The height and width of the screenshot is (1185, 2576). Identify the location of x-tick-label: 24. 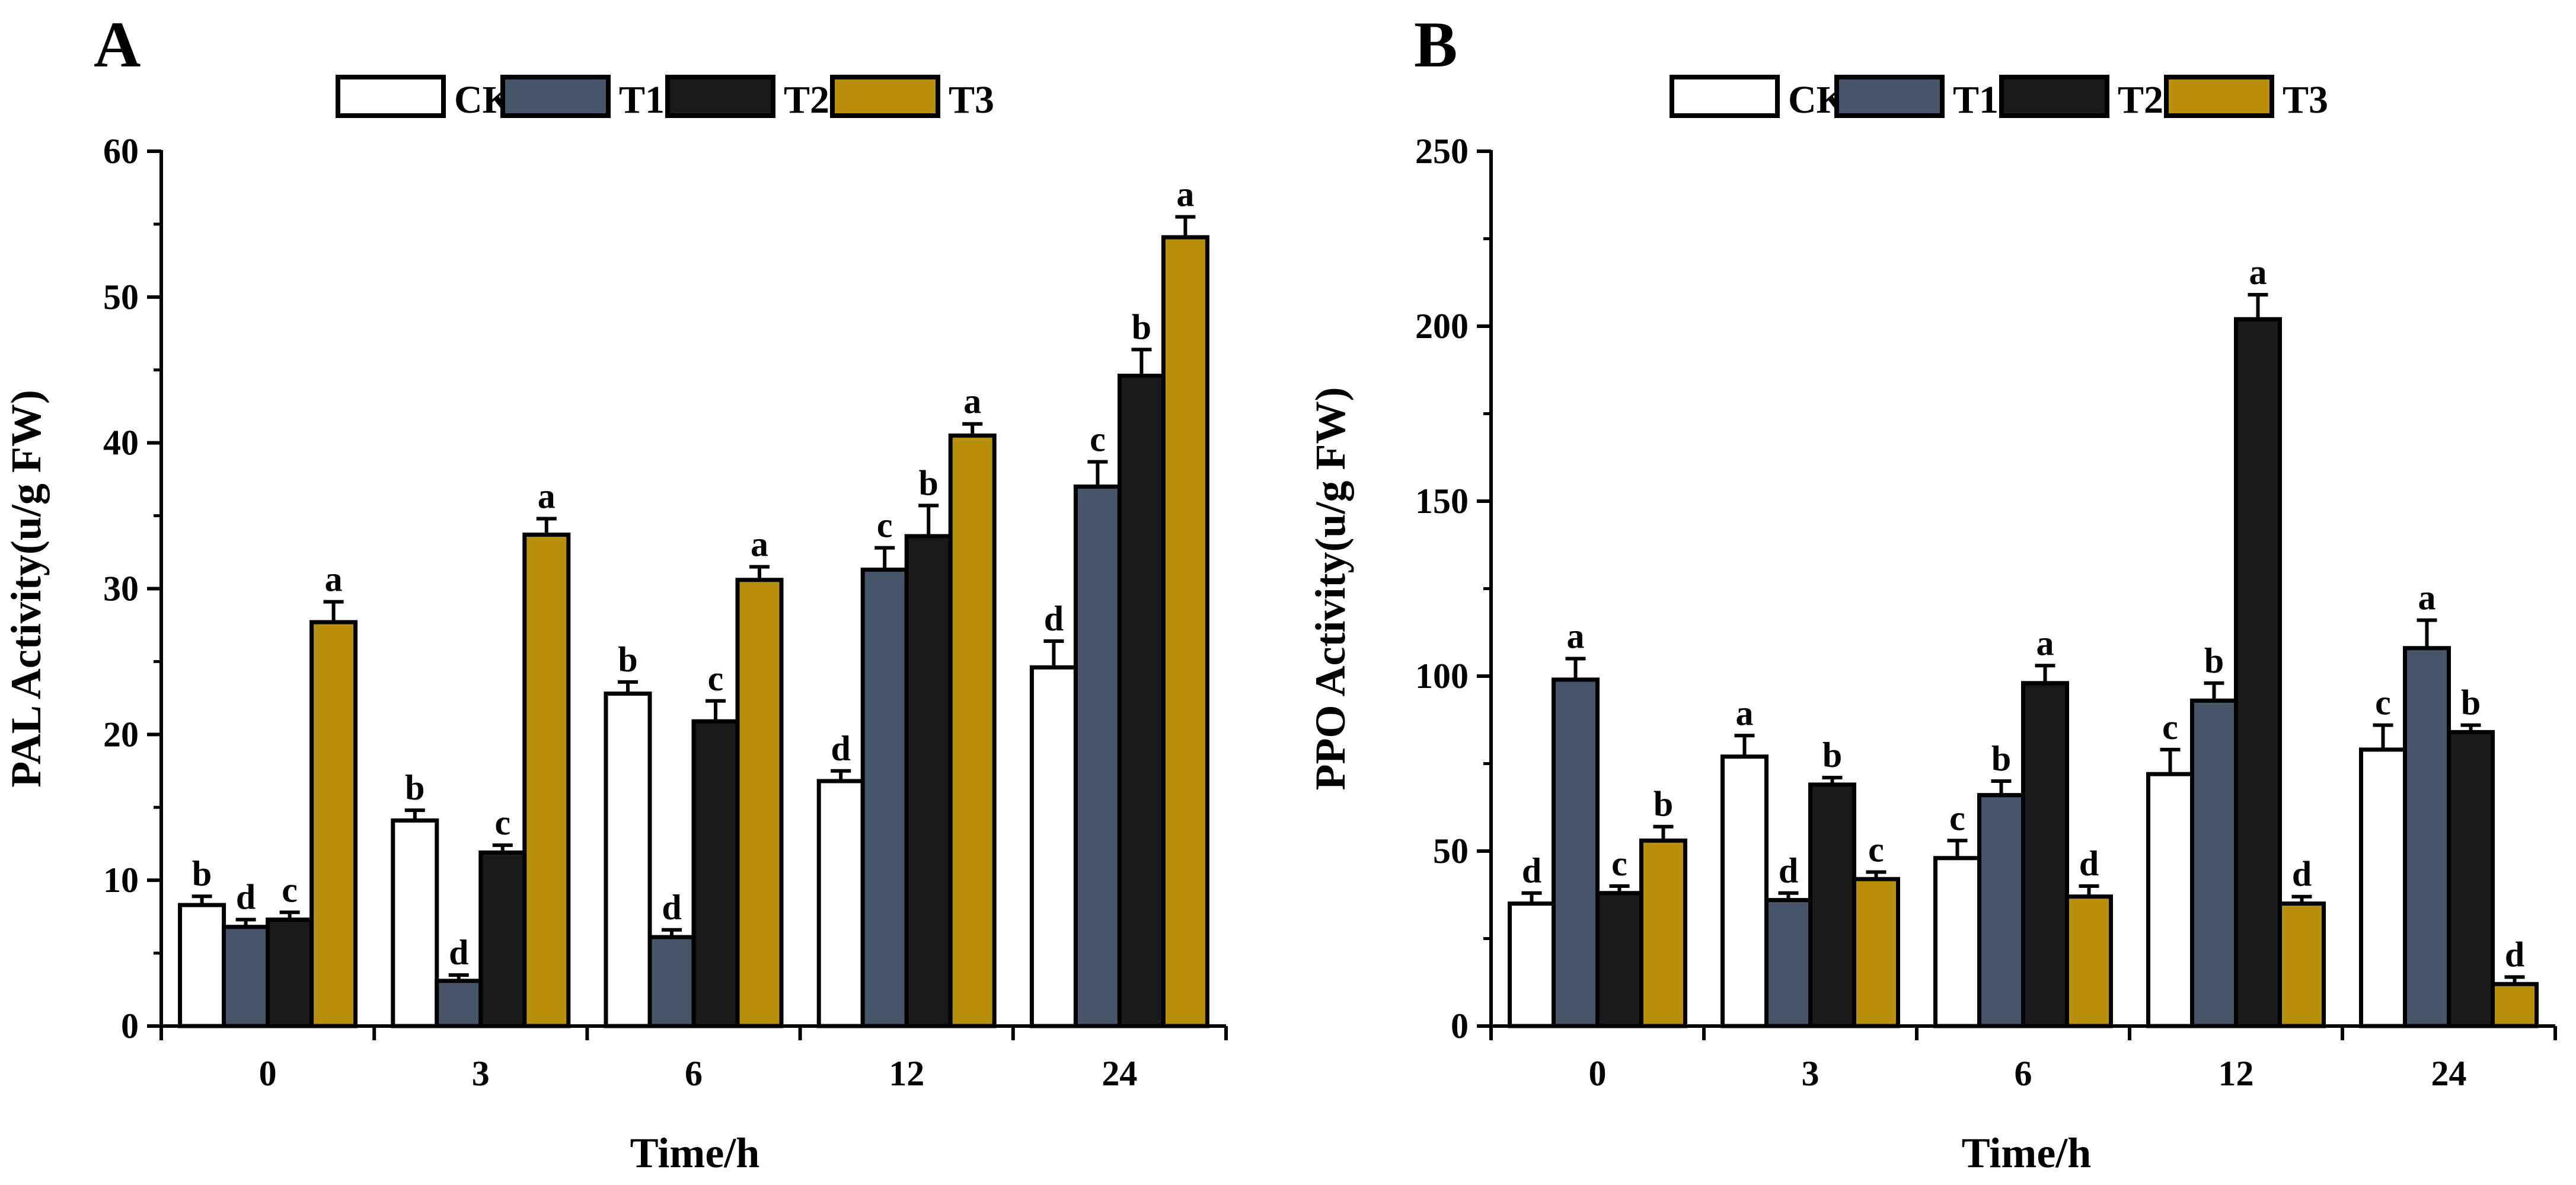
(2449, 1073).